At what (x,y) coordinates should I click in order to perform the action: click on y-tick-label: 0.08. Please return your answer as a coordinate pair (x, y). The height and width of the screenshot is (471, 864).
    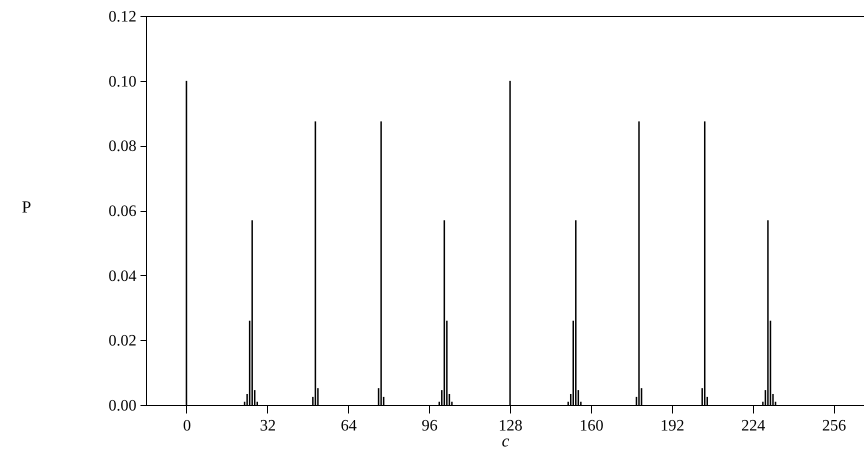
    Looking at the image, I should click on (122, 147).